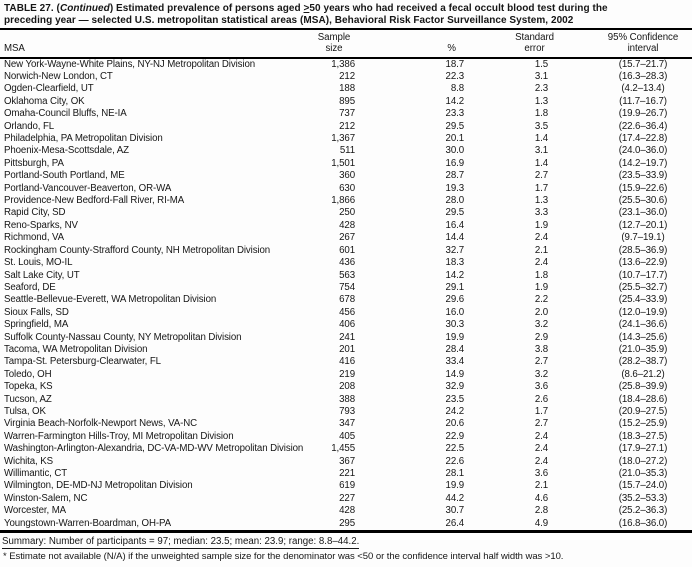 This screenshot has height=567, width=692. Describe the element at coordinates (64, 176) in the screenshot. I see `cell-msa: Portland-South Portland, ME` at that location.